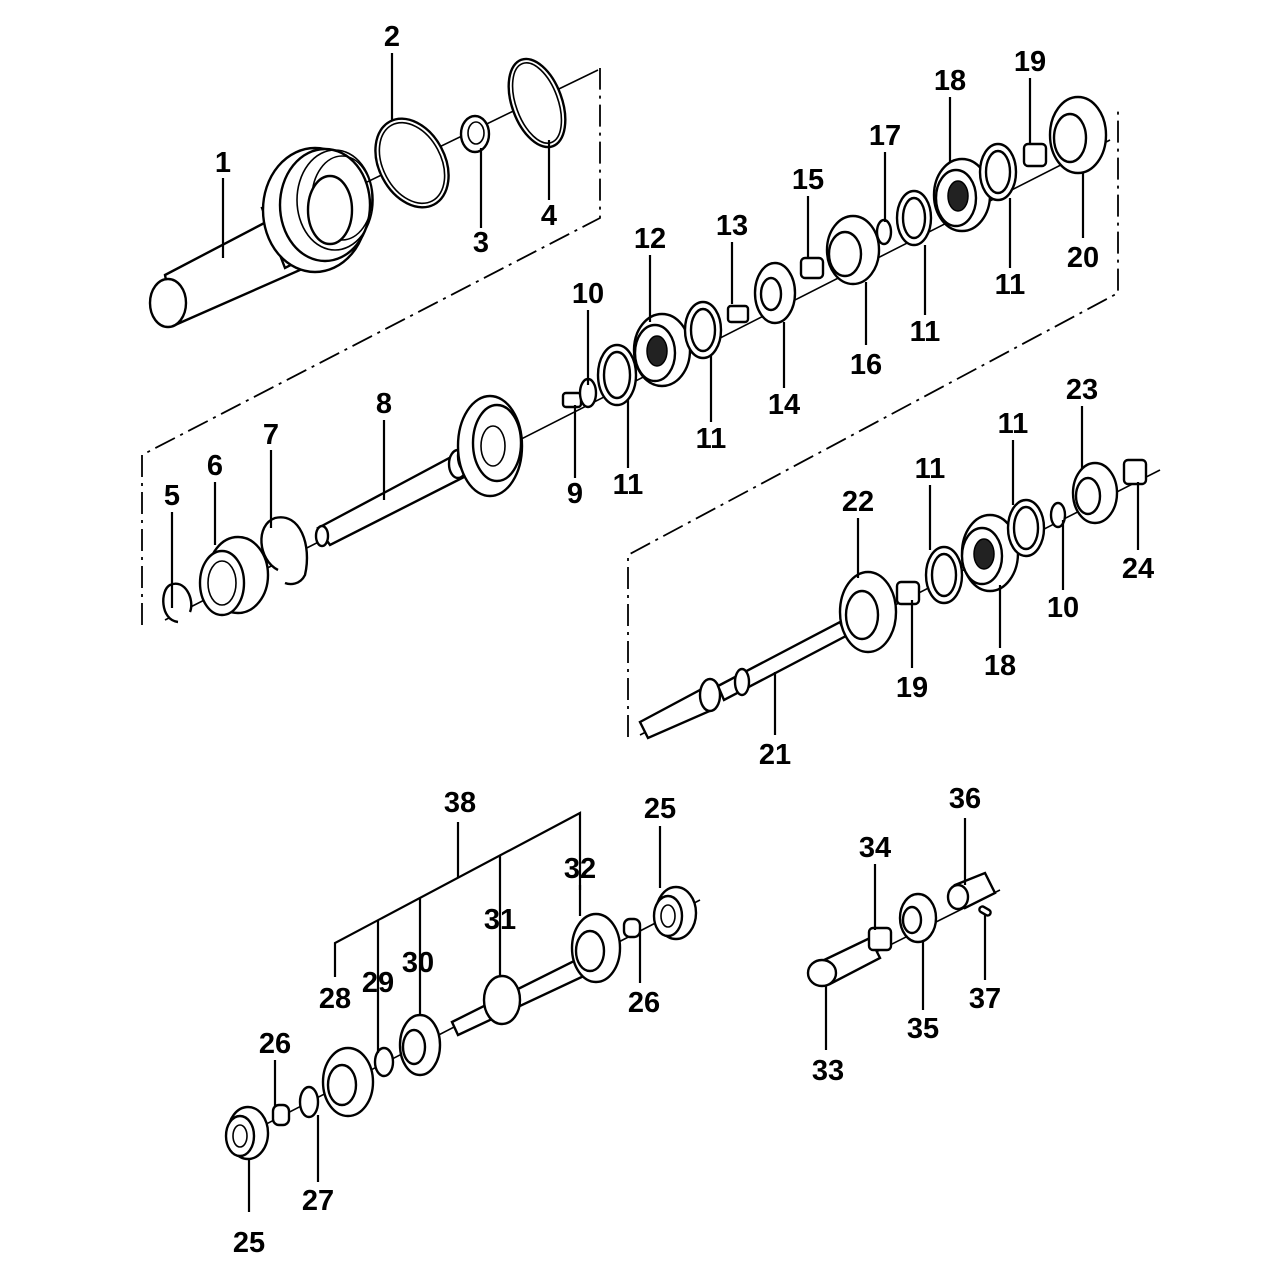  What do you see at coordinates (223, 163) in the screenshot?
I see `callout-1: 1` at bounding box center [223, 163].